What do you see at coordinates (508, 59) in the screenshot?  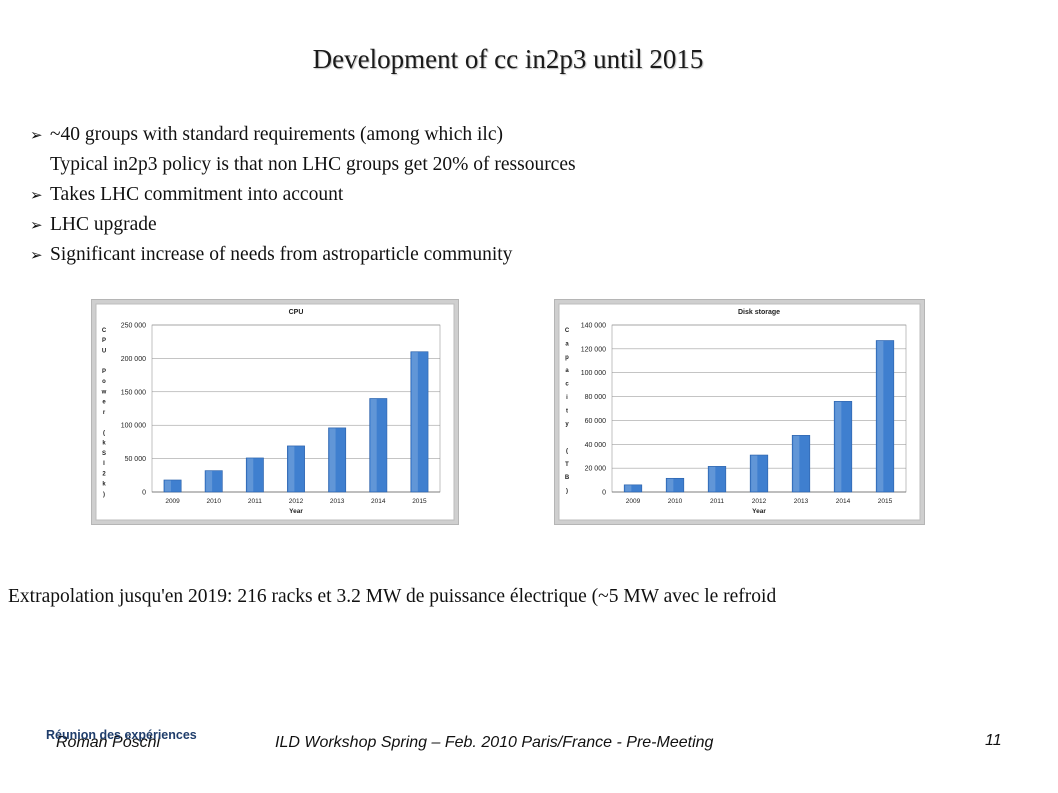 I see `slide-title: Development of cc in2p3 until 2015` at bounding box center [508, 59].